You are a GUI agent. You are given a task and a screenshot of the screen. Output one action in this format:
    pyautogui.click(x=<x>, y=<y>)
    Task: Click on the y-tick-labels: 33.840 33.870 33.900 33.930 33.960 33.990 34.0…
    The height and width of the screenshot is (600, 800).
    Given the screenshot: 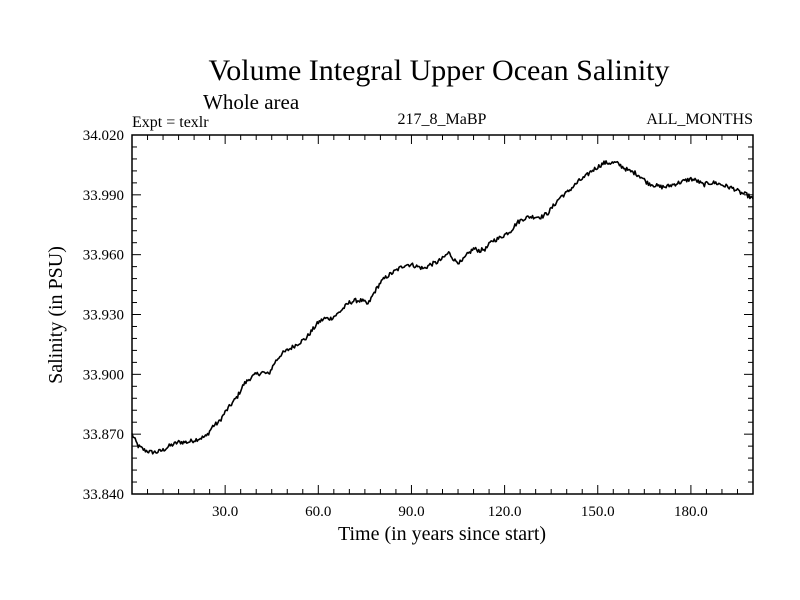 What is the action you would take?
    pyautogui.click(x=103, y=315)
    